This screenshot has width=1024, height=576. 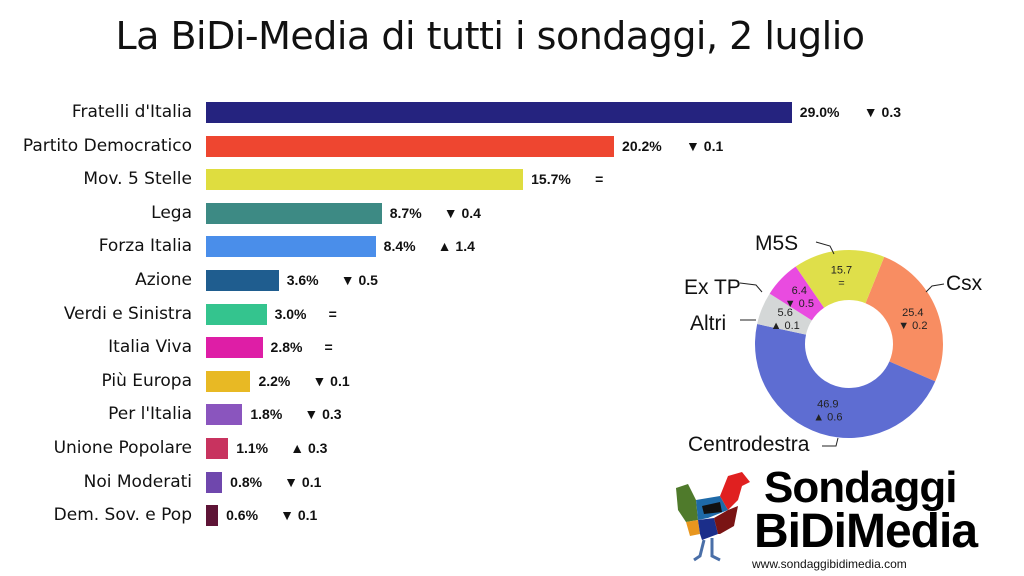 What do you see at coordinates (964, 283) in the screenshot?
I see `label-csx: Csx` at bounding box center [964, 283].